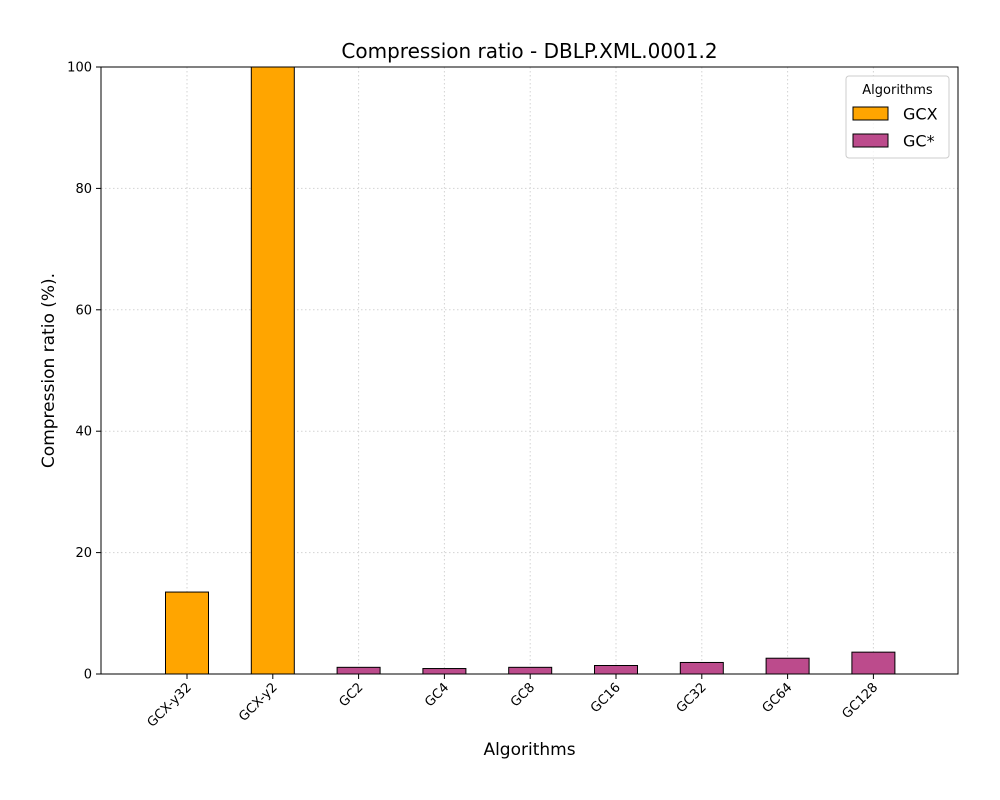 This screenshot has height=800, width=1000. What do you see at coordinates (83, 432) in the screenshot?
I see `y-tick-label: 40` at bounding box center [83, 432].